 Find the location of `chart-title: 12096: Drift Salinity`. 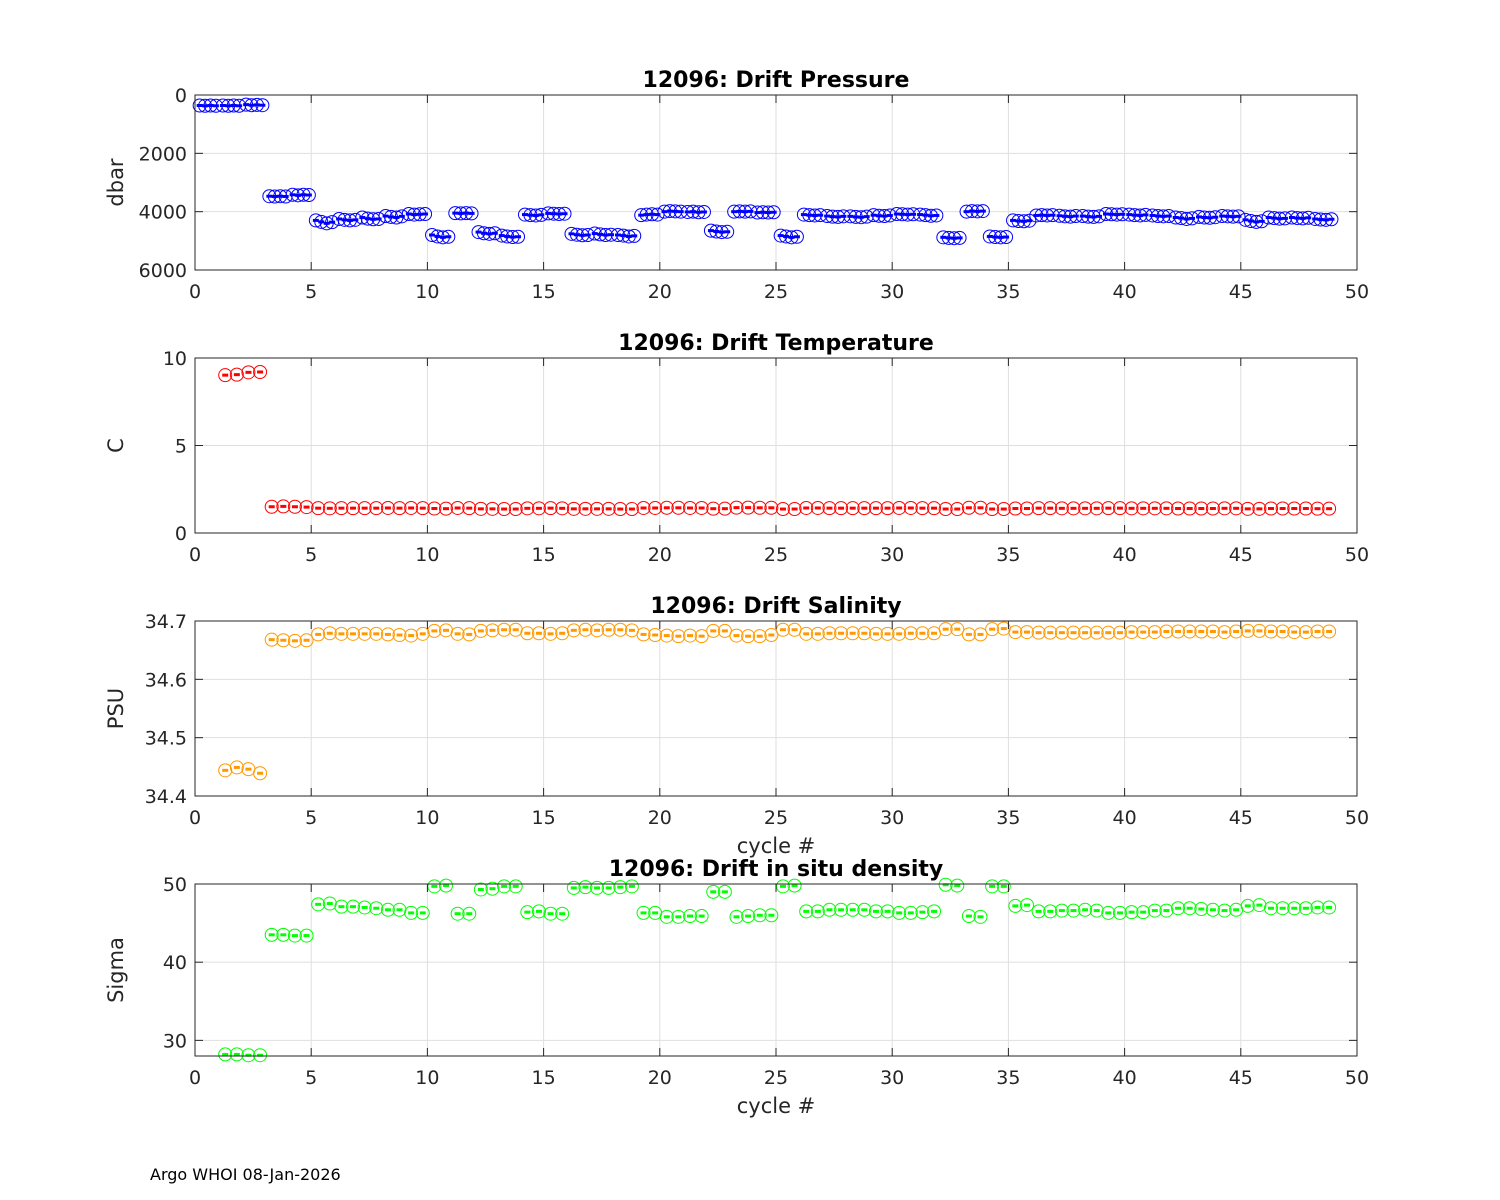

chart-title: 12096: Drift Salinity is located at coordinates (775, 606).